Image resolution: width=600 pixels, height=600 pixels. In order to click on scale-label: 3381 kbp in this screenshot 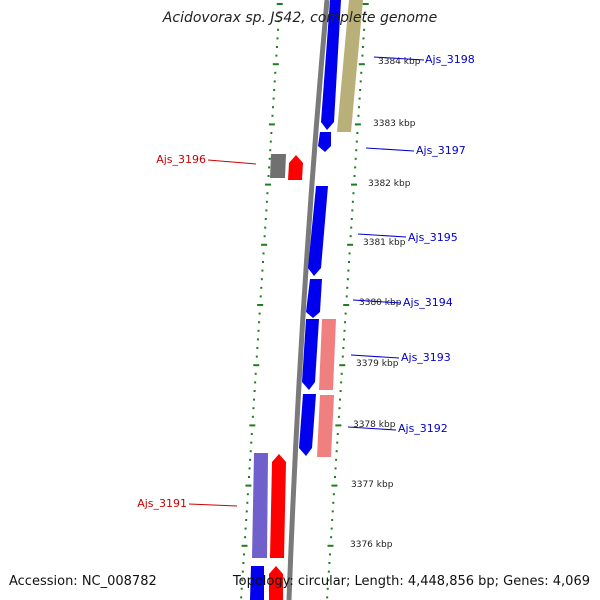, I will do `click(384, 243)`.